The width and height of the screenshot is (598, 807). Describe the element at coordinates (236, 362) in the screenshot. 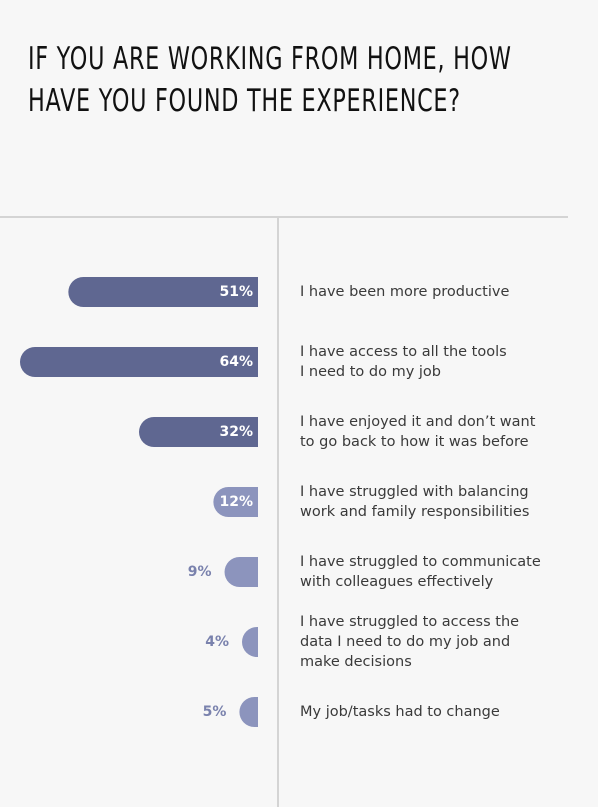

I see `bar-value-label: 64%` at that location.